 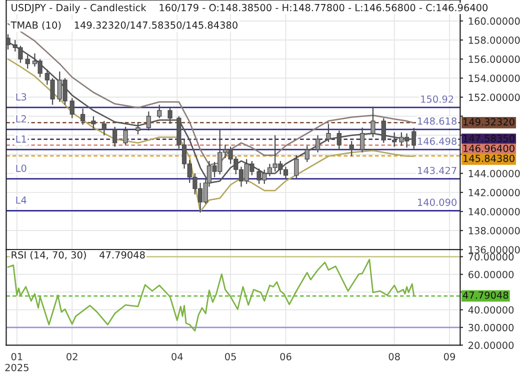 What do you see at coordinates (494, 192) in the screenshot?
I see `y-tick-label: 142.00000` at bounding box center [494, 192].